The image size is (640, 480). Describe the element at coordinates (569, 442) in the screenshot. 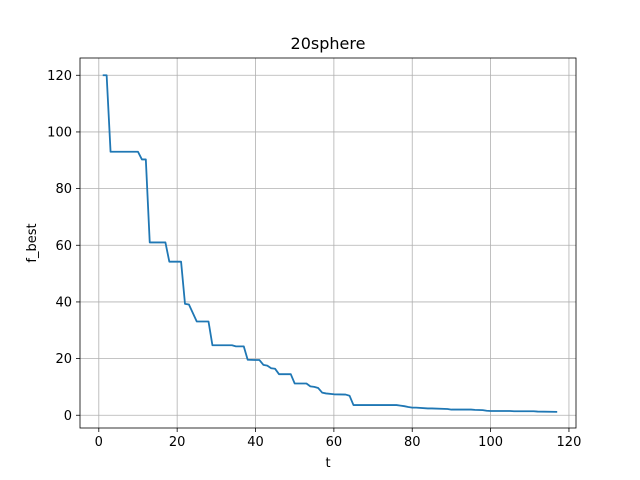

I see `x-tick-label: 120` at that location.